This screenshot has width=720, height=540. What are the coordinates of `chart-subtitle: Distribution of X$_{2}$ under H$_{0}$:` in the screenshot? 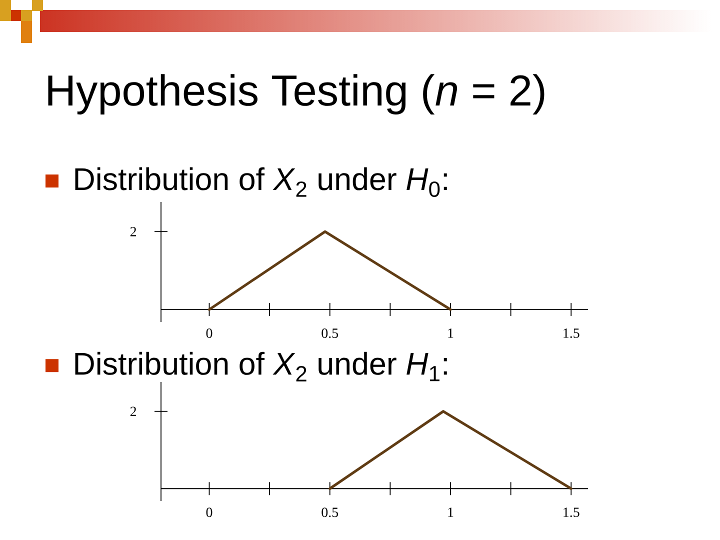 It's located at (261, 182).